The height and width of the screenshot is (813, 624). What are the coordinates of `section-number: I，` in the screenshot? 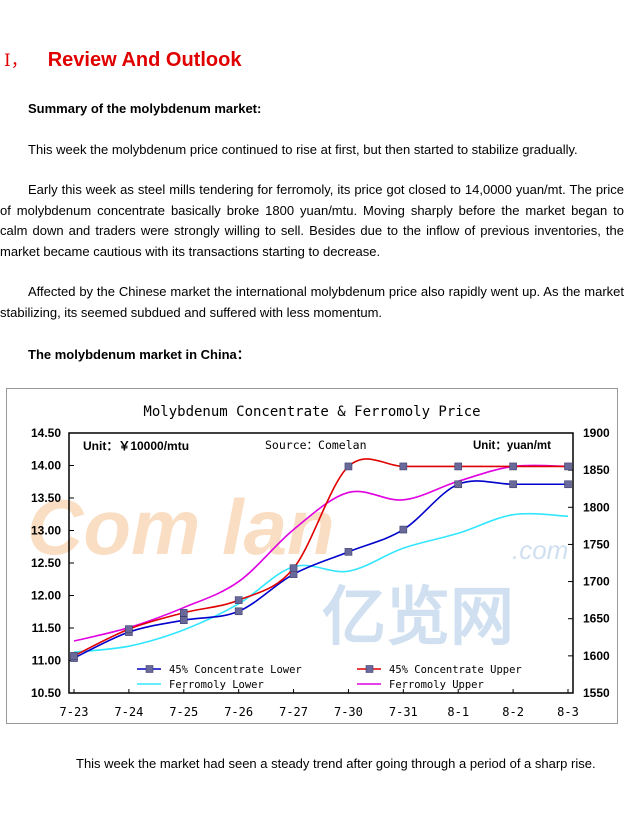 It's located at (16, 61).